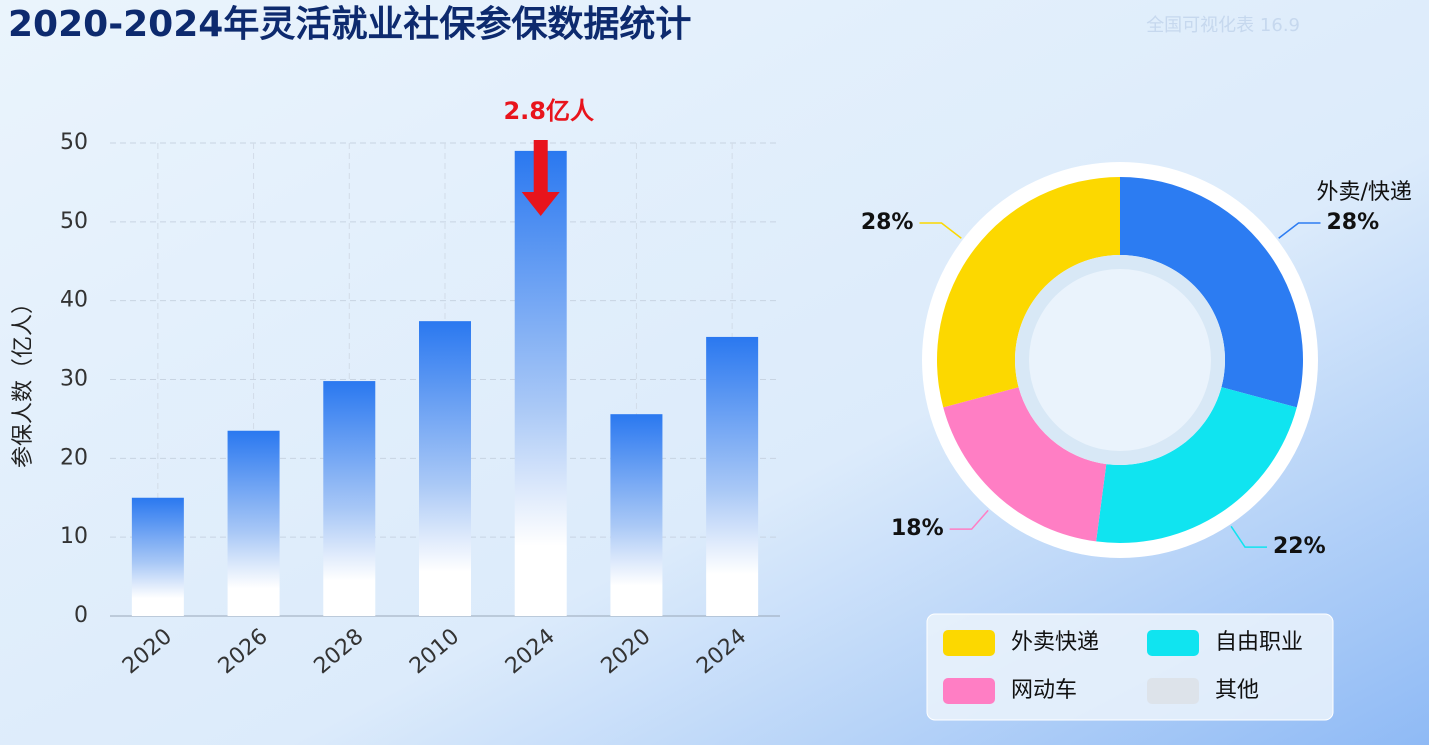 This screenshot has height=745, width=1429. Describe the element at coordinates (1130, 667) in the screenshot. I see `legend-box` at that location.